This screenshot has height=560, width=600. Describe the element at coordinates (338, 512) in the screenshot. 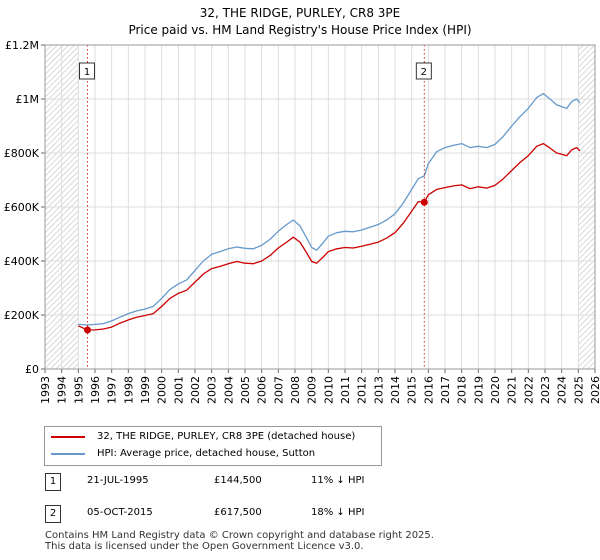

I see `transaction-hpi-diff: 18% ↓ HPI` at that location.